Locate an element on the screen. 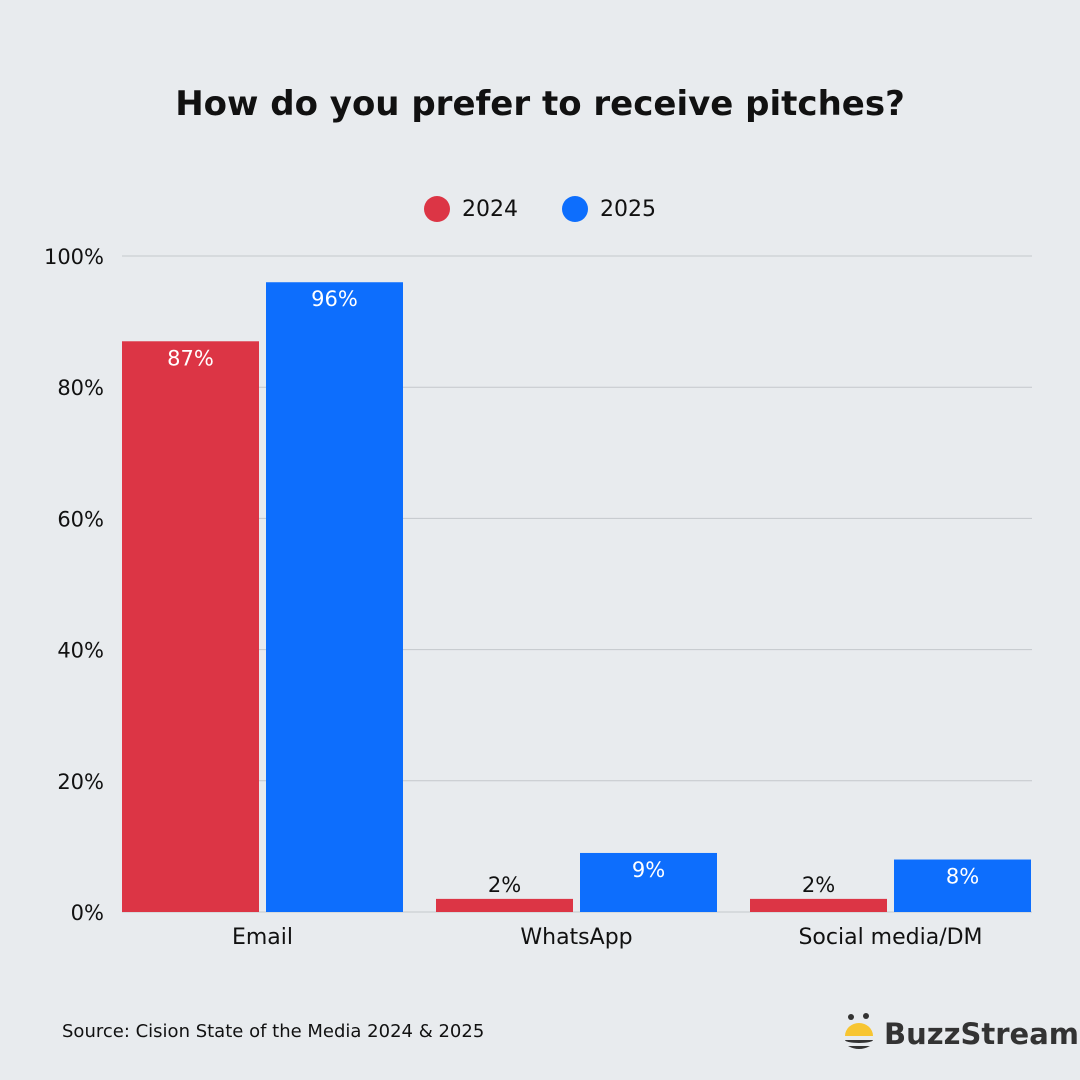  chart-title: How do you prefer to receive pitches? is located at coordinates (540, 104).